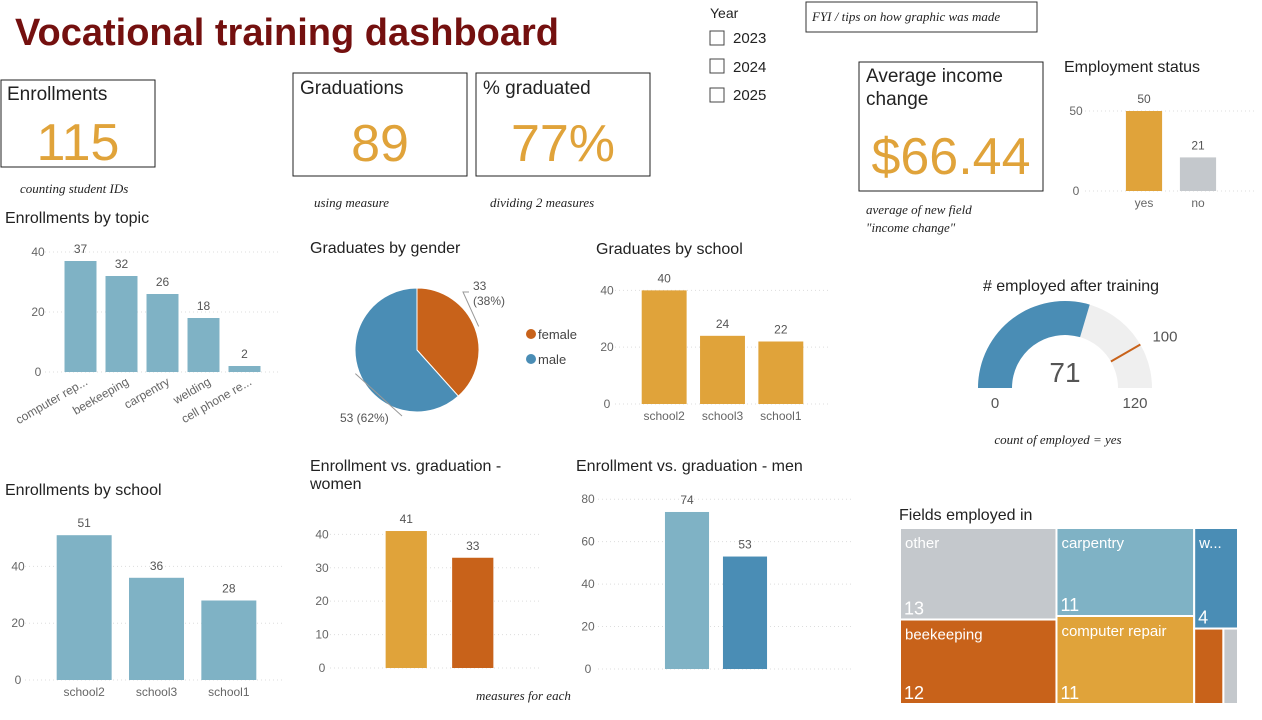  Describe the element at coordinates (287, 33) in the screenshot. I see `dashboard-title: Vocational training dashboard` at that location.